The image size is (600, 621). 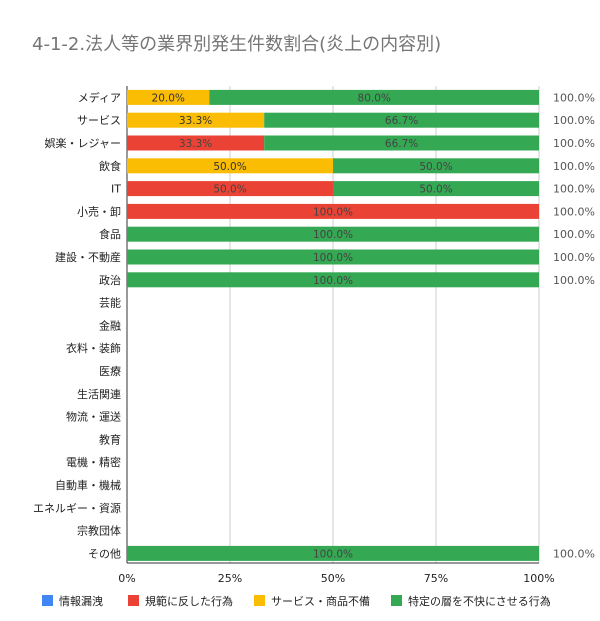 I want to click on category-label: 食品, so click(x=110, y=234).